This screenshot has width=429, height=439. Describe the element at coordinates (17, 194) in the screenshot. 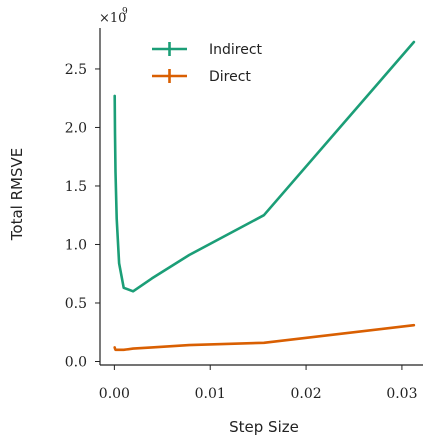

I see `y-axis-label: Total RMSVE` at that location.